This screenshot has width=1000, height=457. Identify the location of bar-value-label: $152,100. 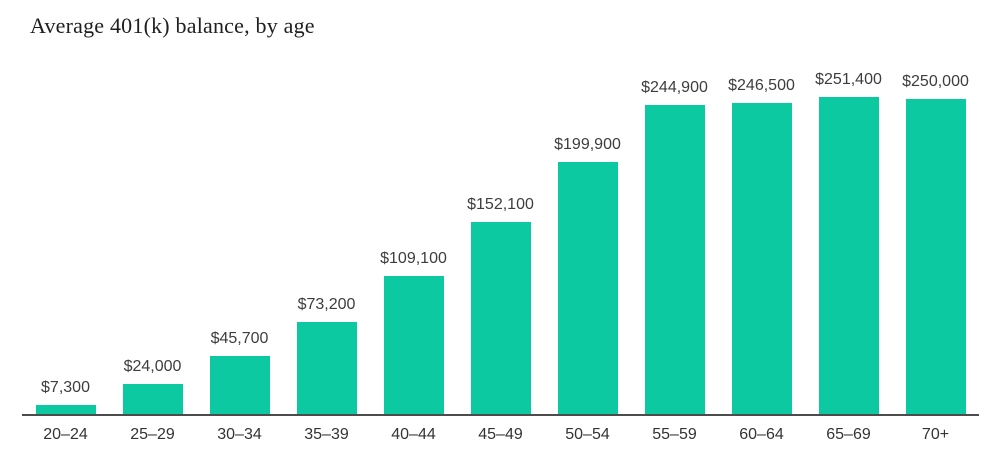
(500, 204).